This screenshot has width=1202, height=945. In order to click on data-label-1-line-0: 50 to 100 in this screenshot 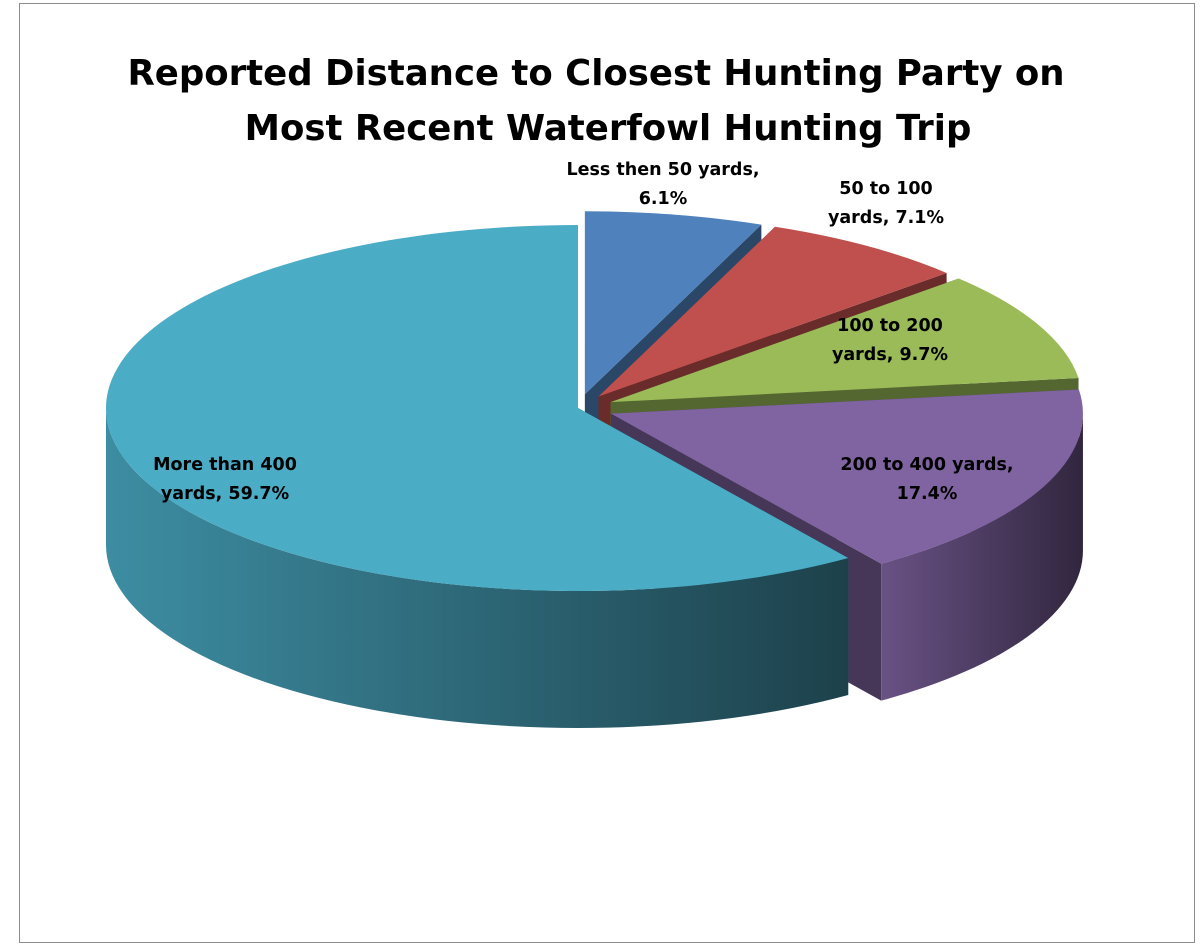, I will do `click(885, 189)`.